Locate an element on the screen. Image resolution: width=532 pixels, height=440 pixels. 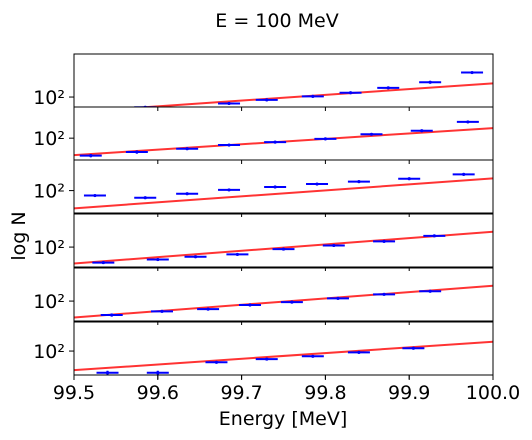
subplot-1: 10² is located at coordinates (263, 82).